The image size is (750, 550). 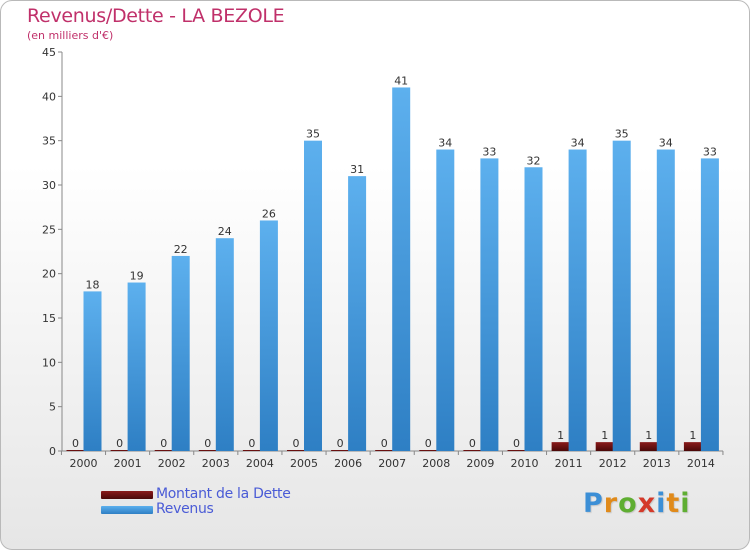 I want to click on x-tick-label: 2013, so click(x=657, y=463).